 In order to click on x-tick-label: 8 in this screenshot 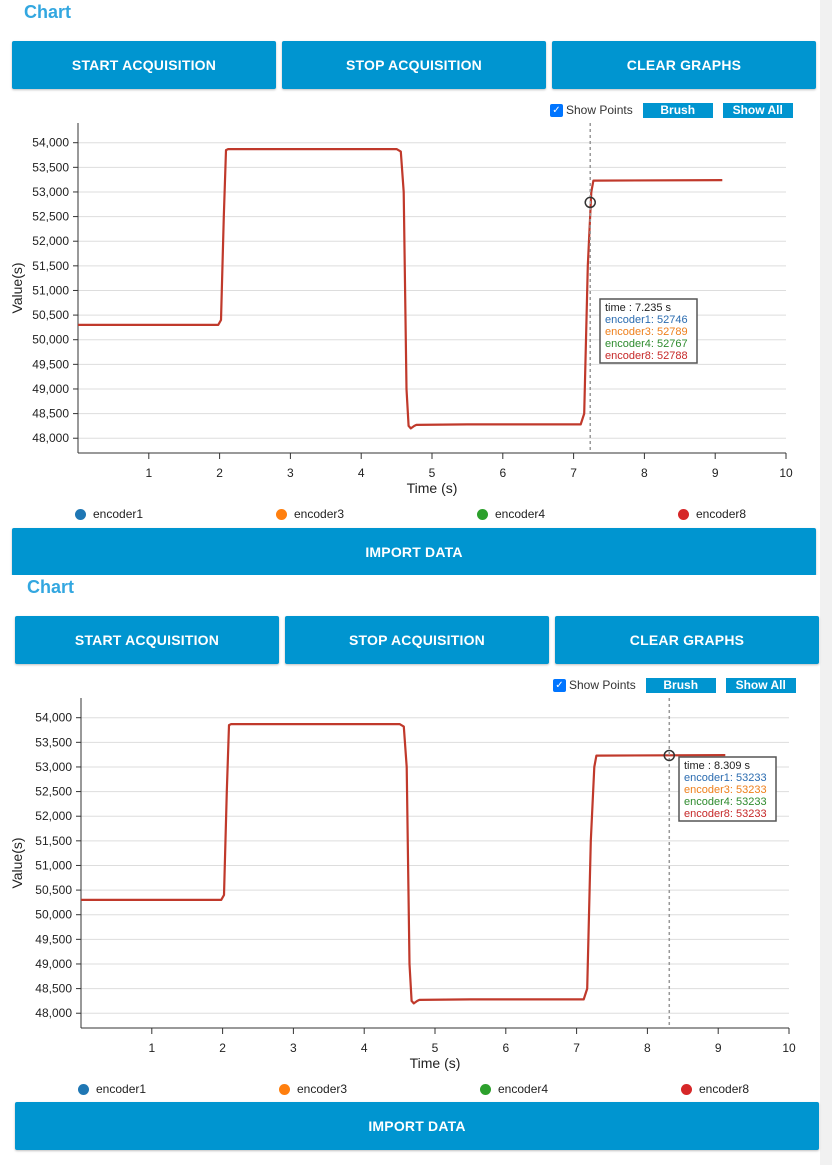, I will do `click(644, 473)`.